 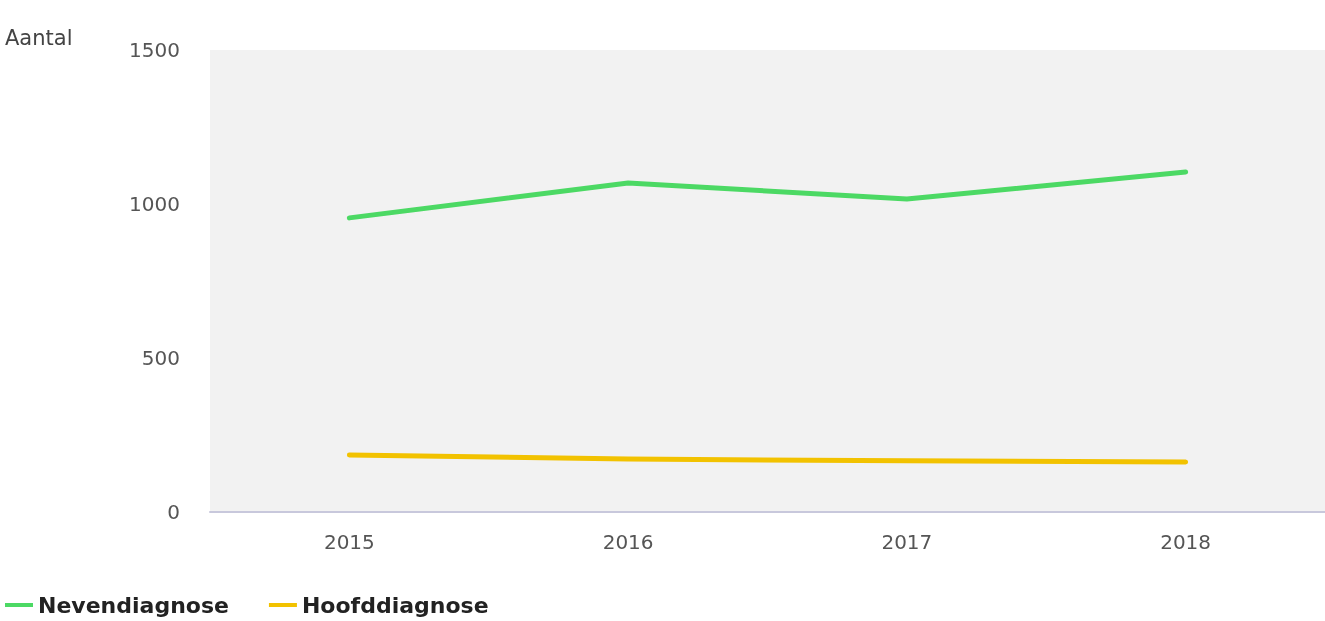 I want to click on x-tick-label: 2018, so click(x=1186, y=542).